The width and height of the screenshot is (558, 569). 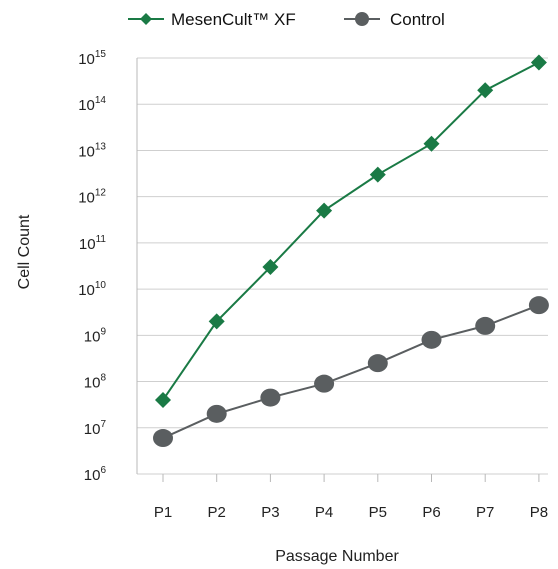 I want to click on x-tick-label: P5, so click(x=378, y=512).